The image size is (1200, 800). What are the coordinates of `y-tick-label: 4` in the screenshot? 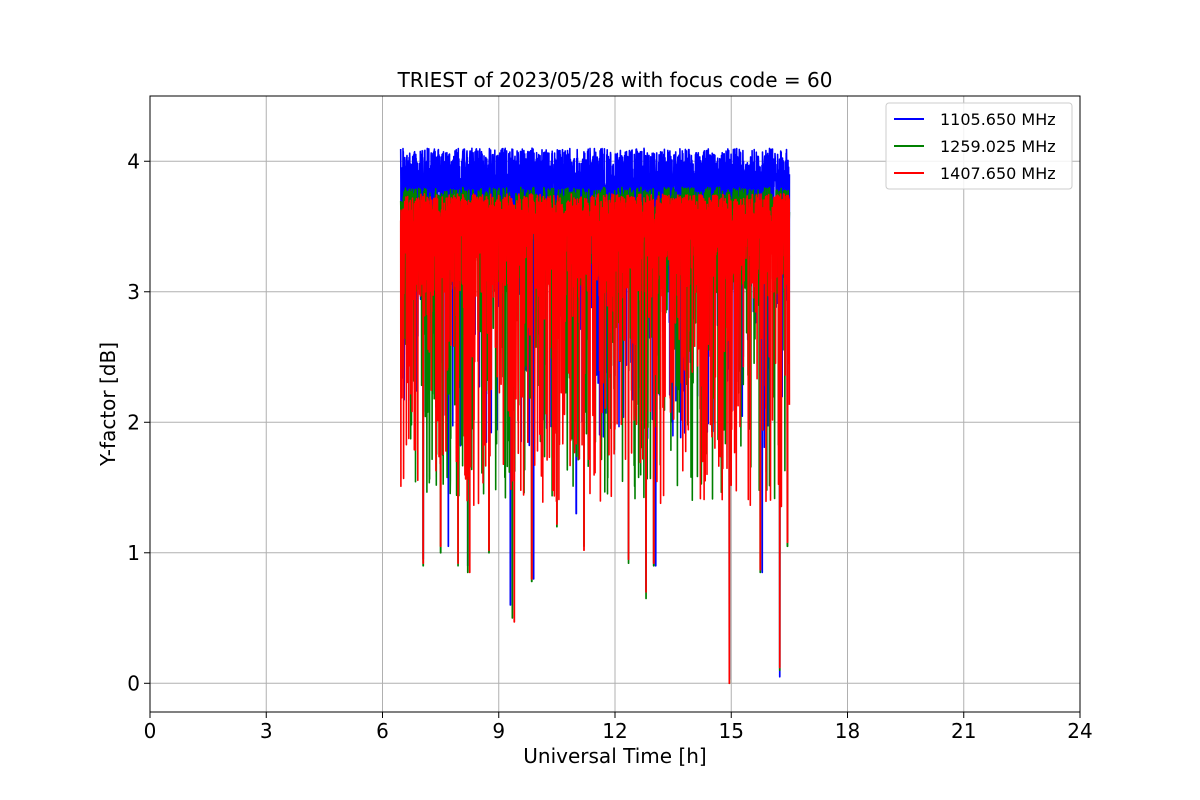 It's located at (133, 161).